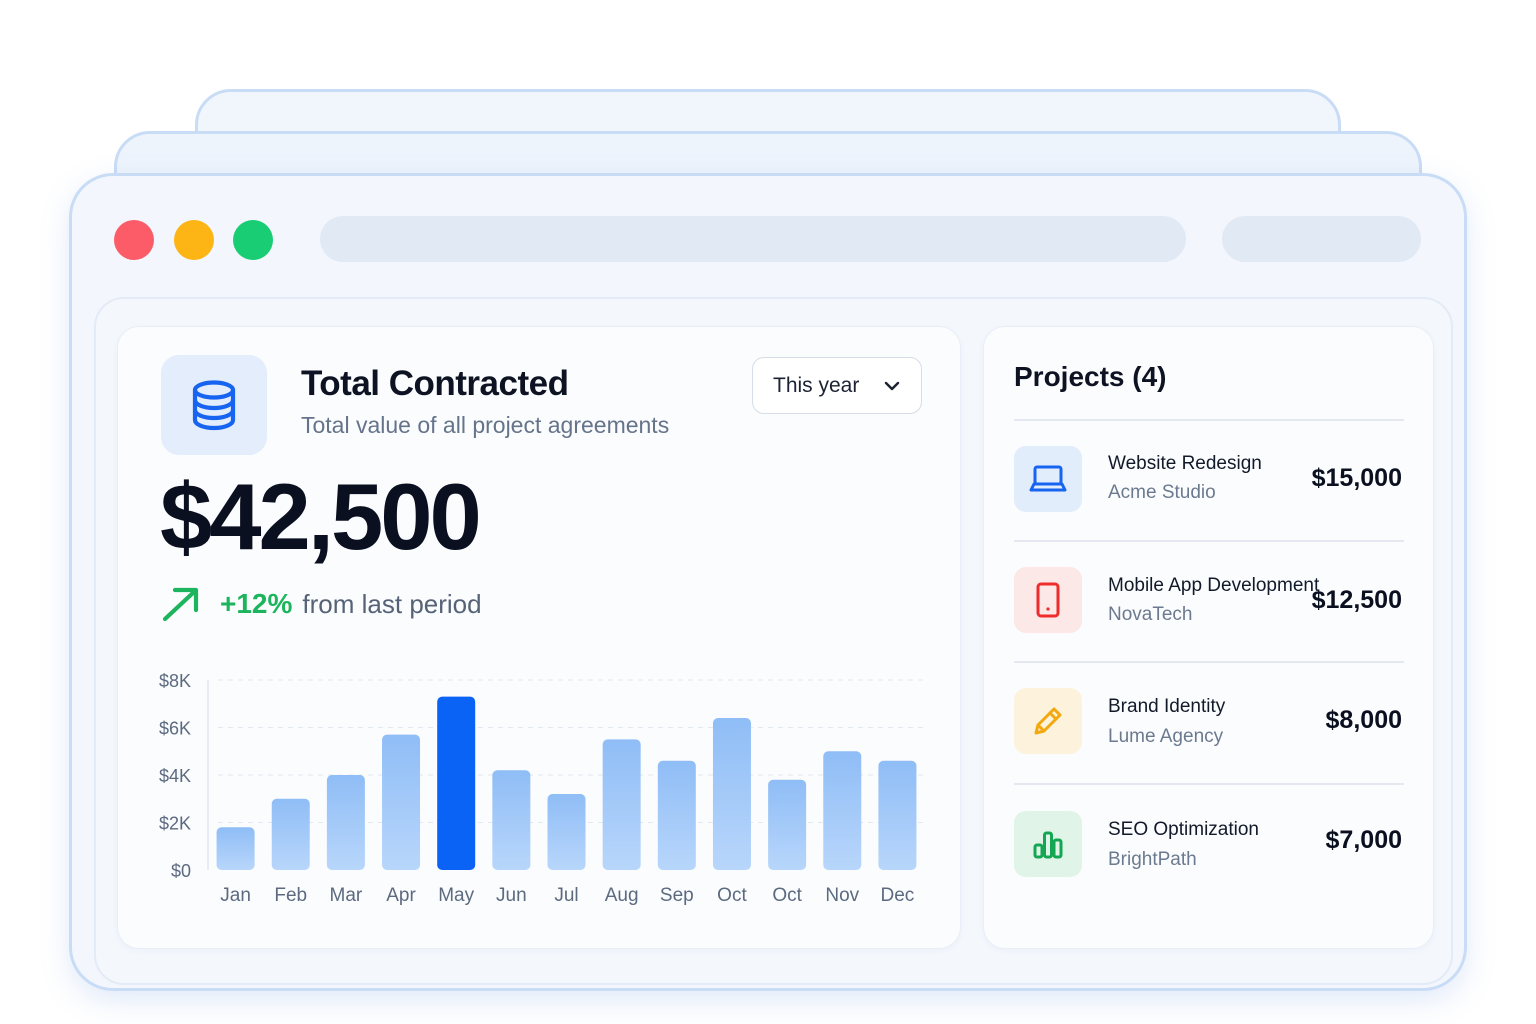  I want to click on period-dropdown: This year, so click(837, 385).